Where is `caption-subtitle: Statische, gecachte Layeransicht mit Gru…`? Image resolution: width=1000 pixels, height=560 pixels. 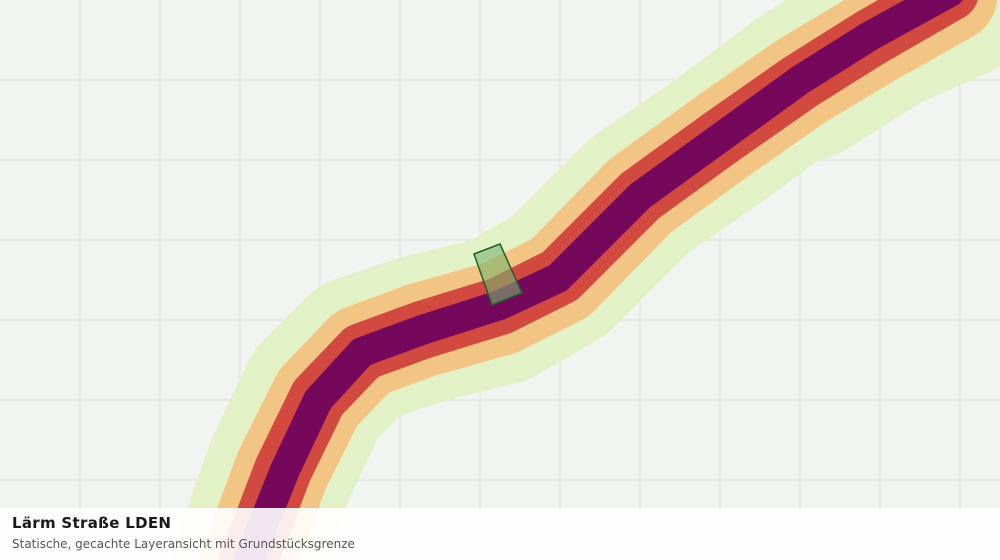 caption-subtitle: Statische, gecachte Layeransicht mit Gru… is located at coordinates (183, 544).